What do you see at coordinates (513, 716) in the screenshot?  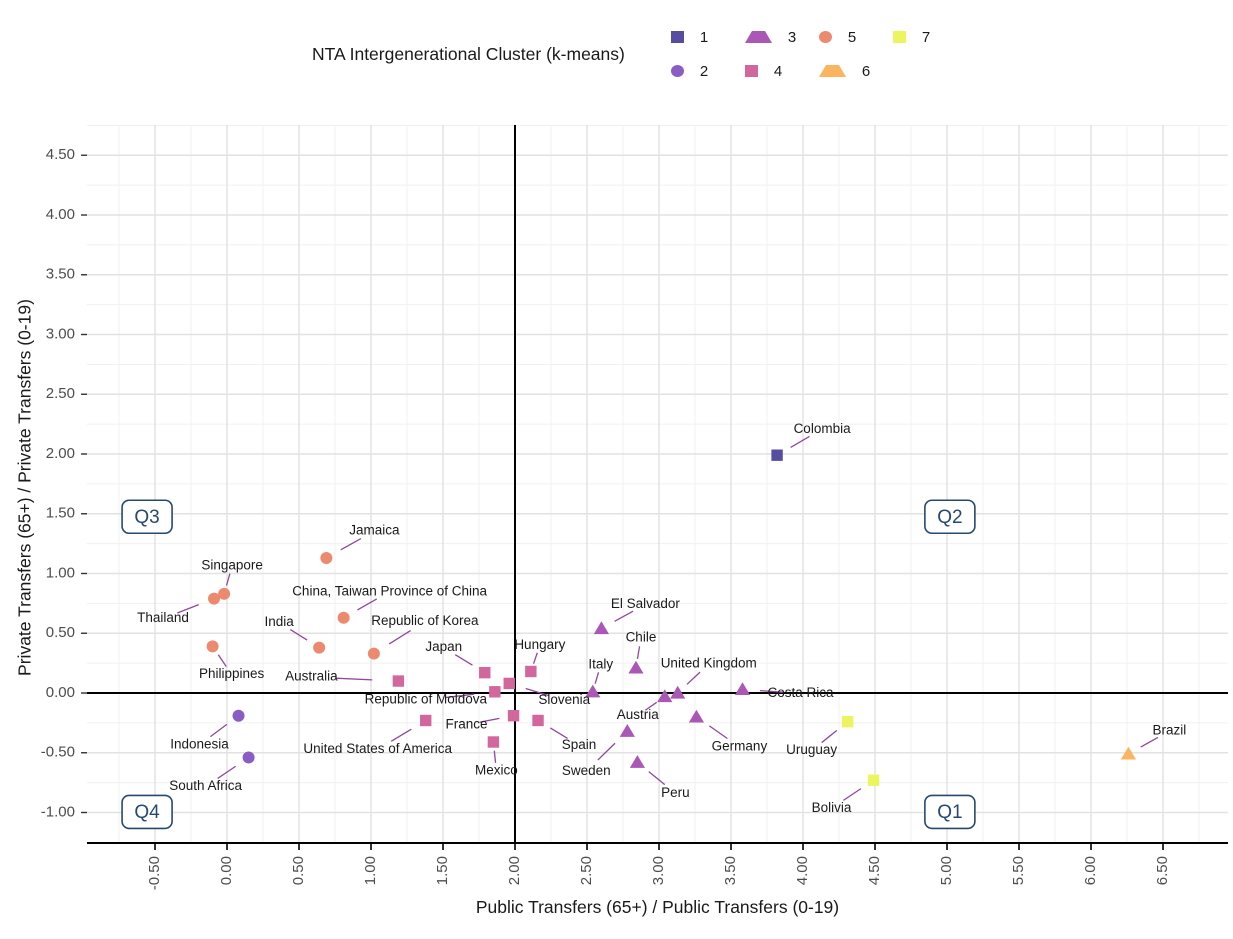 I see `data-point-france` at bounding box center [513, 716].